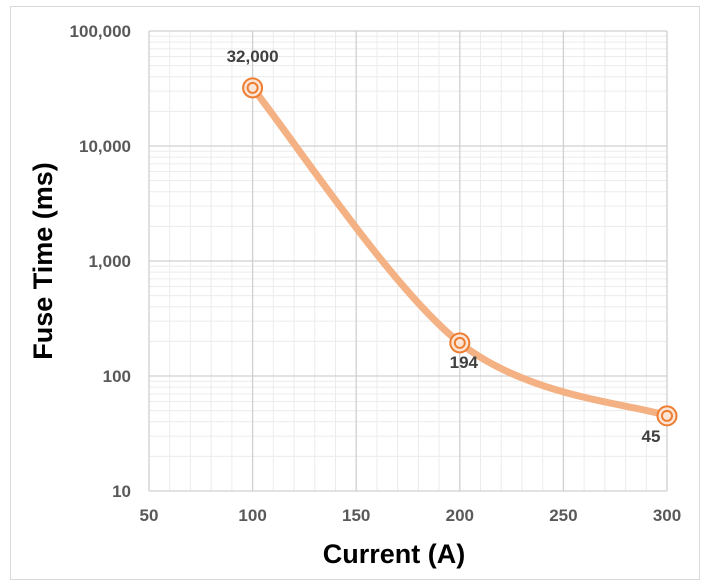 This screenshot has height=588, width=707. I want to click on data-label: 32,000, so click(253, 56).